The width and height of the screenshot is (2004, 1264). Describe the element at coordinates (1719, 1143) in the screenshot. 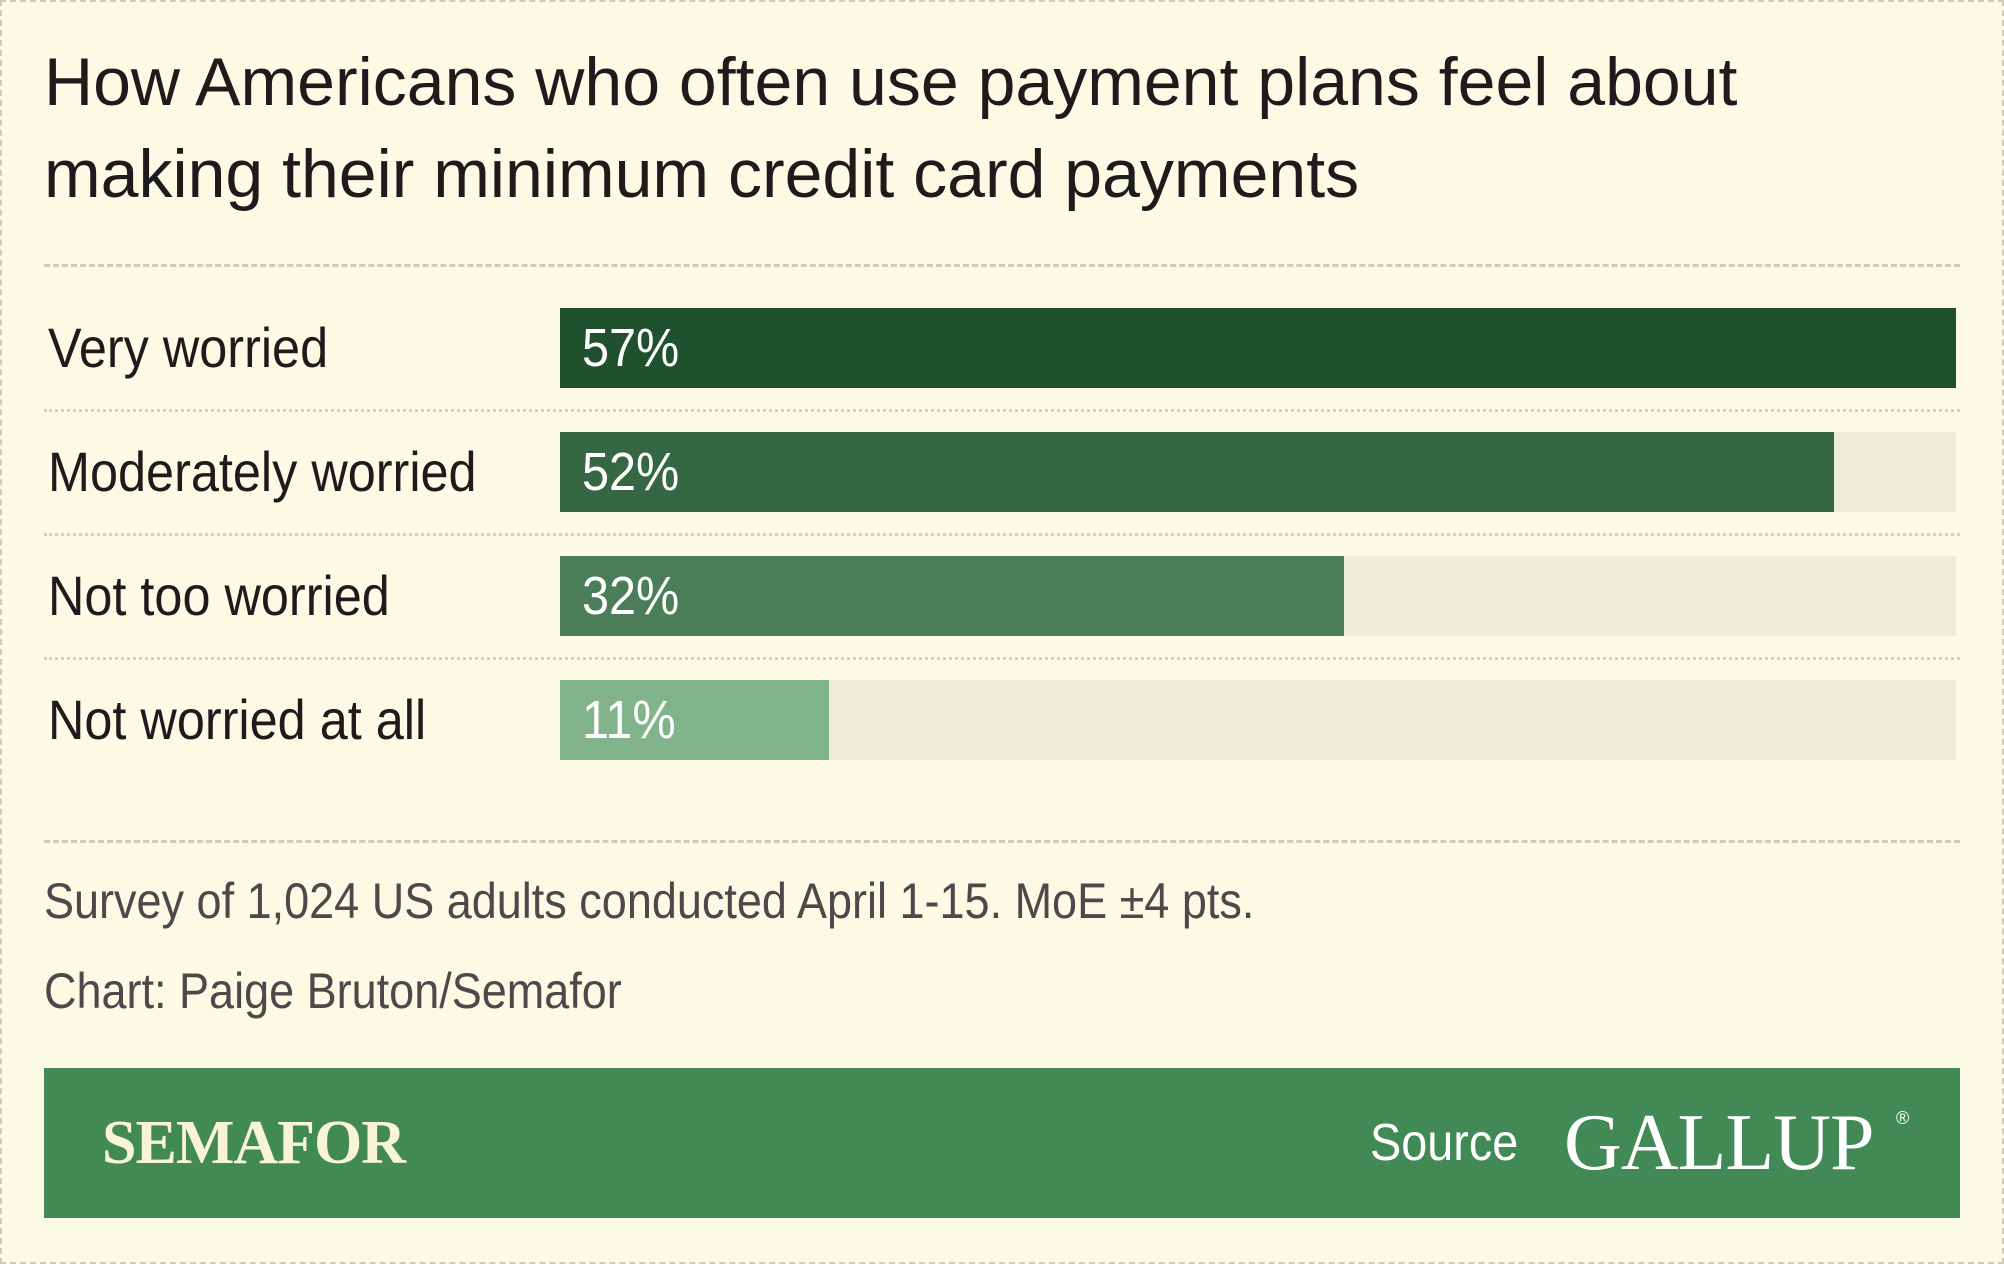

I see `gallup-logo: GALLUP` at that location.